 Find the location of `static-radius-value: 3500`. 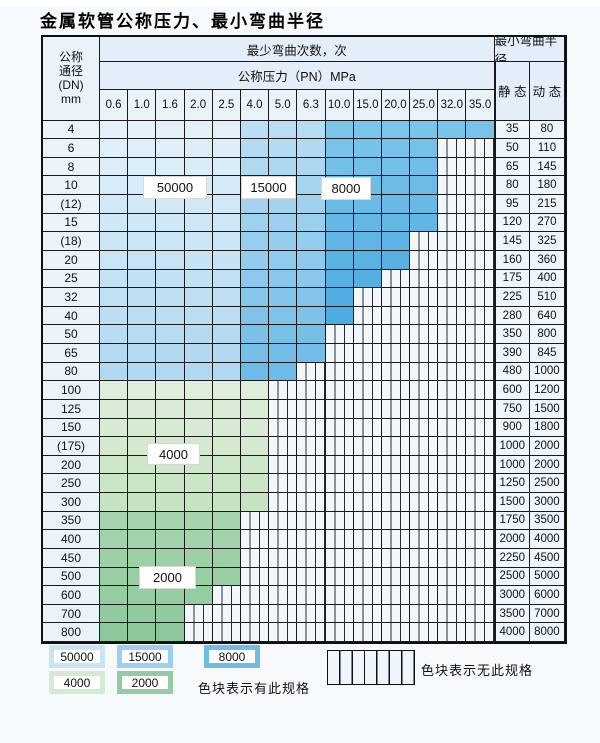

static-radius-value: 3500 is located at coordinates (512, 614).